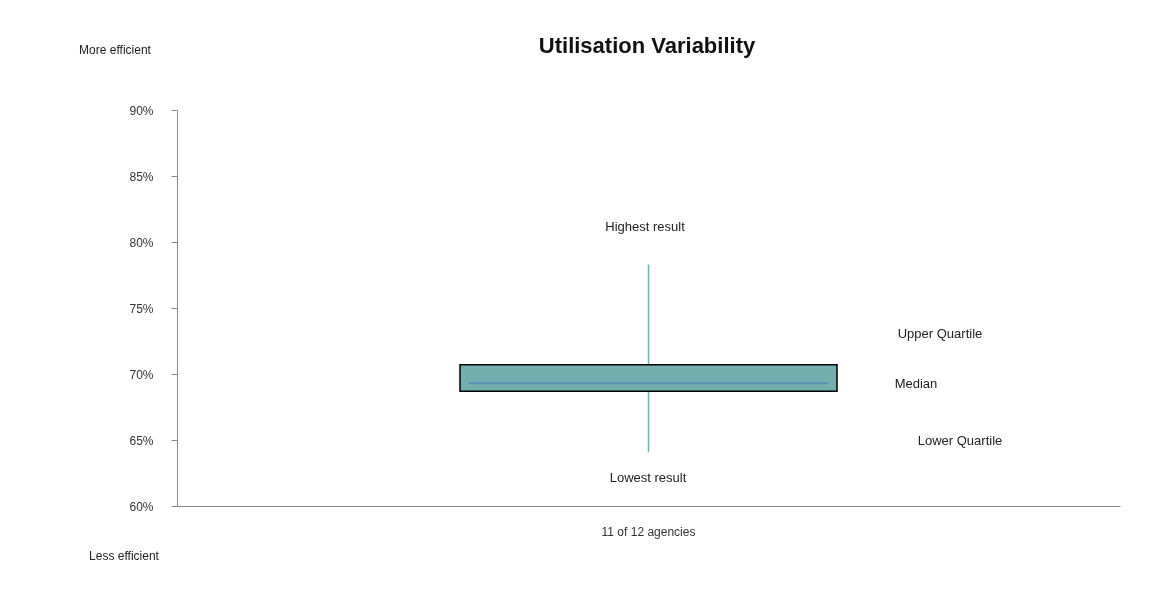 The height and width of the screenshot is (613, 1158). Describe the element at coordinates (940, 333) in the screenshot. I see `annotation: Upper Quartile` at that location.